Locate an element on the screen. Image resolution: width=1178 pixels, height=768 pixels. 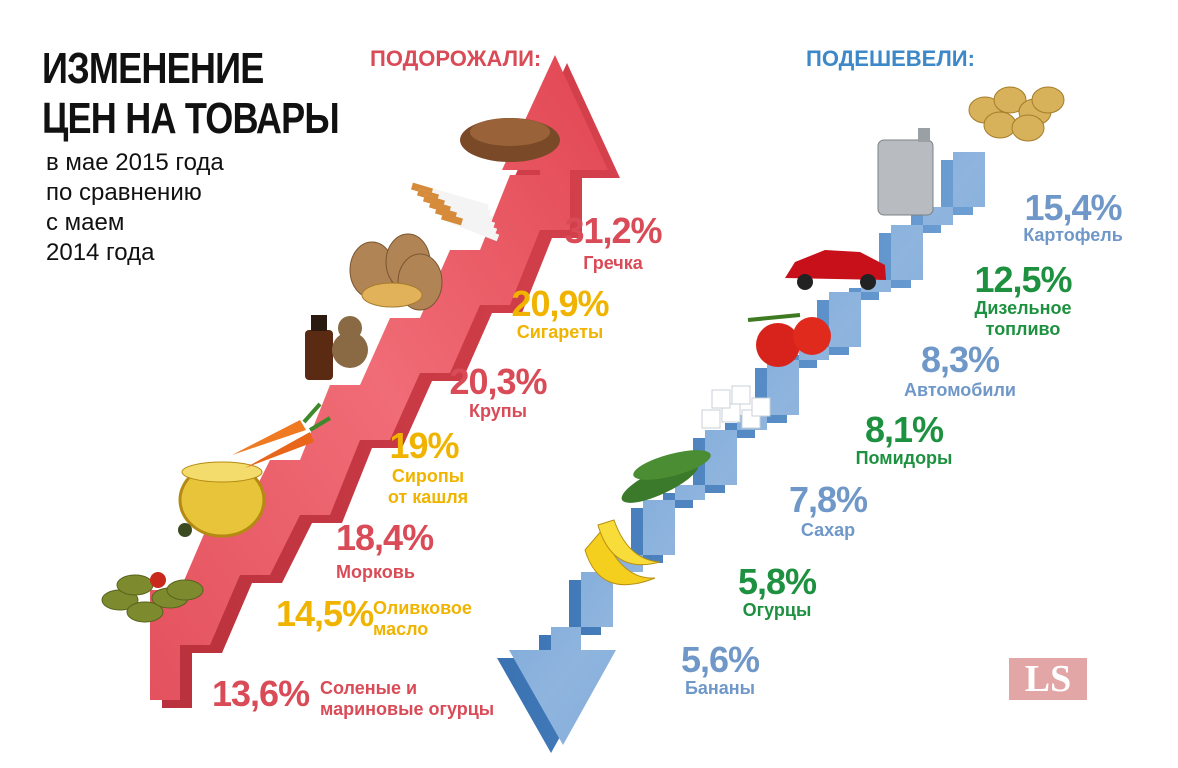
potatoes-icon is located at coordinates (1016, 114).